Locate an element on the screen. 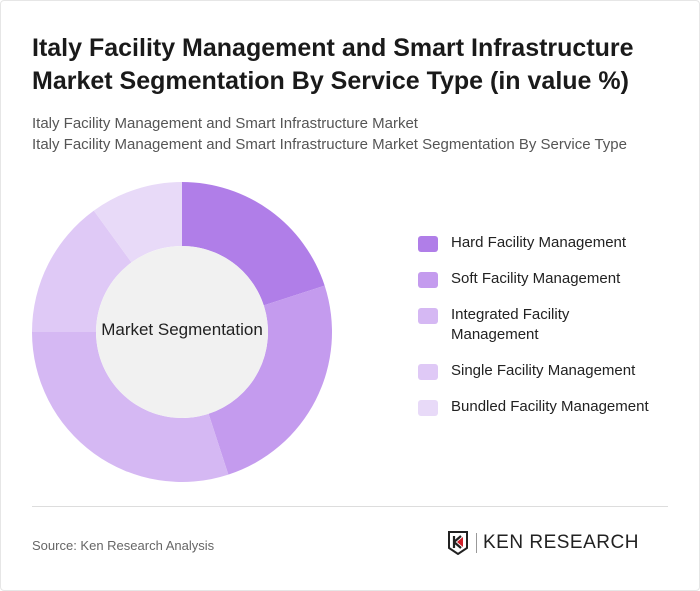 The width and height of the screenshot is (700, 591). legend-item: Single Facility Management is located at coordinates (542, 371).